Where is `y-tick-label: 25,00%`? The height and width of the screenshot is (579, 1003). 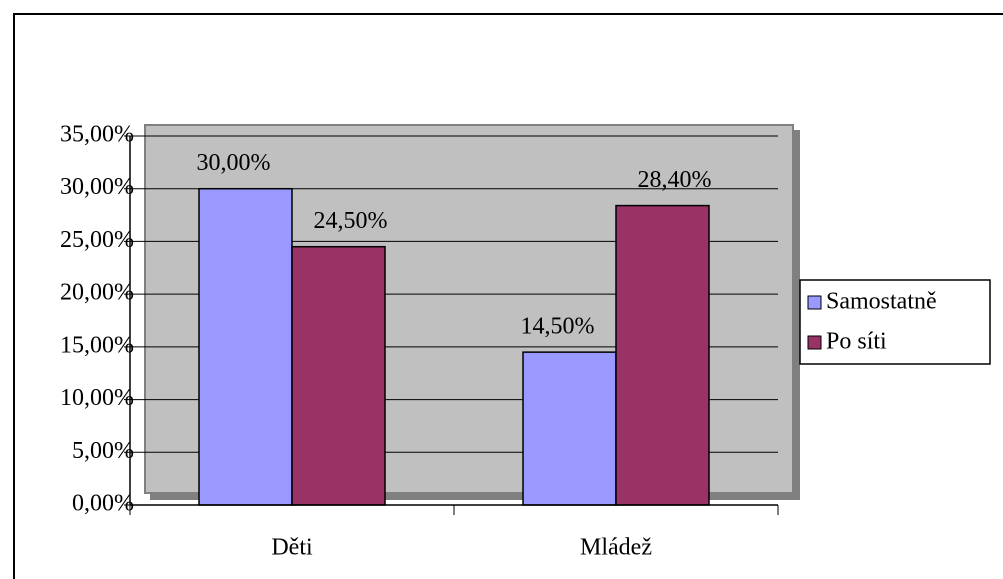 y-tick-label: 25,00% is located at coordinates (97, 240).